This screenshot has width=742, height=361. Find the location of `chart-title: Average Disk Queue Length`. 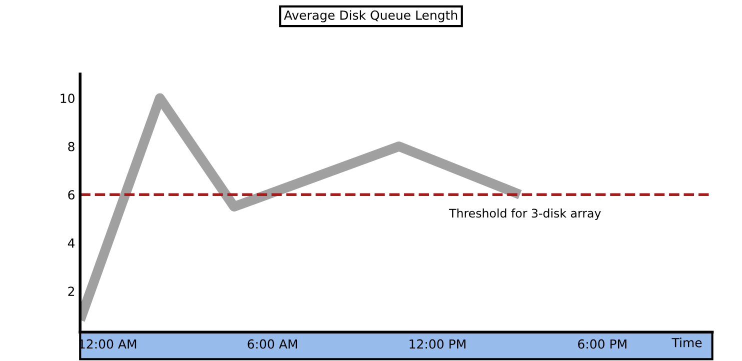

chart-title: Average Disk Queue Length is located at coordinates (371, 16).